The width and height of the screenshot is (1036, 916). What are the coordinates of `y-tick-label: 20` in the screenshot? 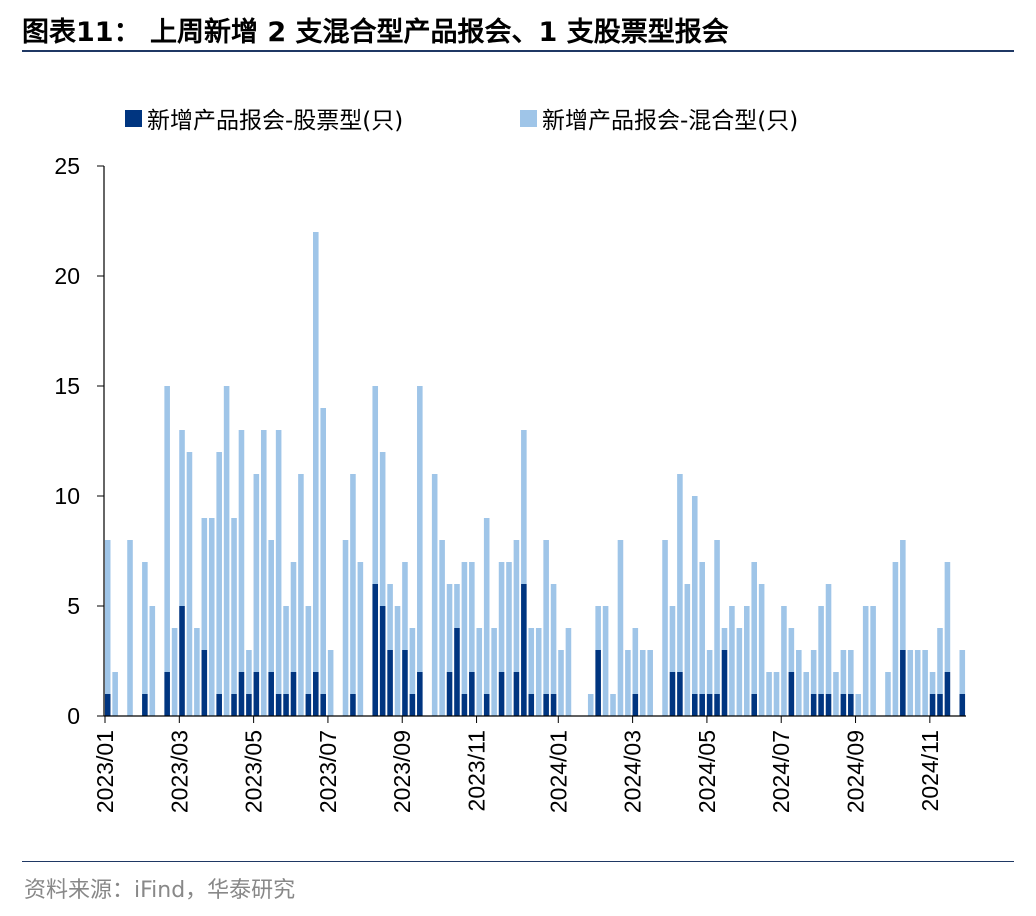 It's located at (67, 276).